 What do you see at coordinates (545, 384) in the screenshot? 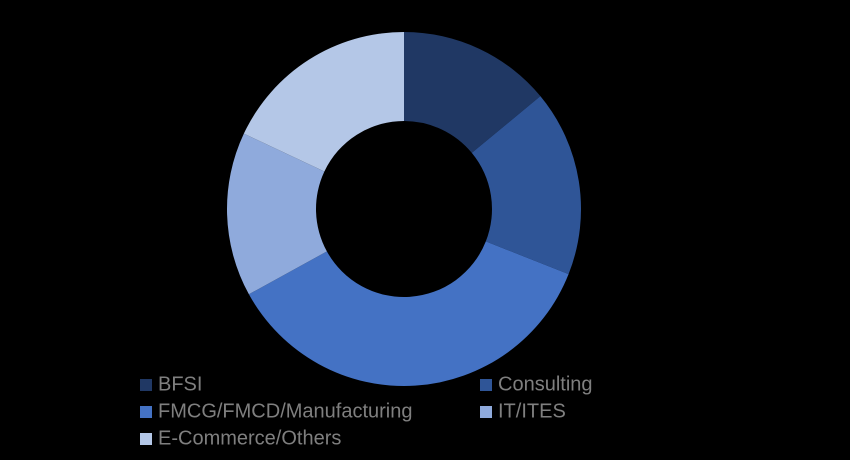
I see `legend-label: Consulting` at bounding box center [545, 384].